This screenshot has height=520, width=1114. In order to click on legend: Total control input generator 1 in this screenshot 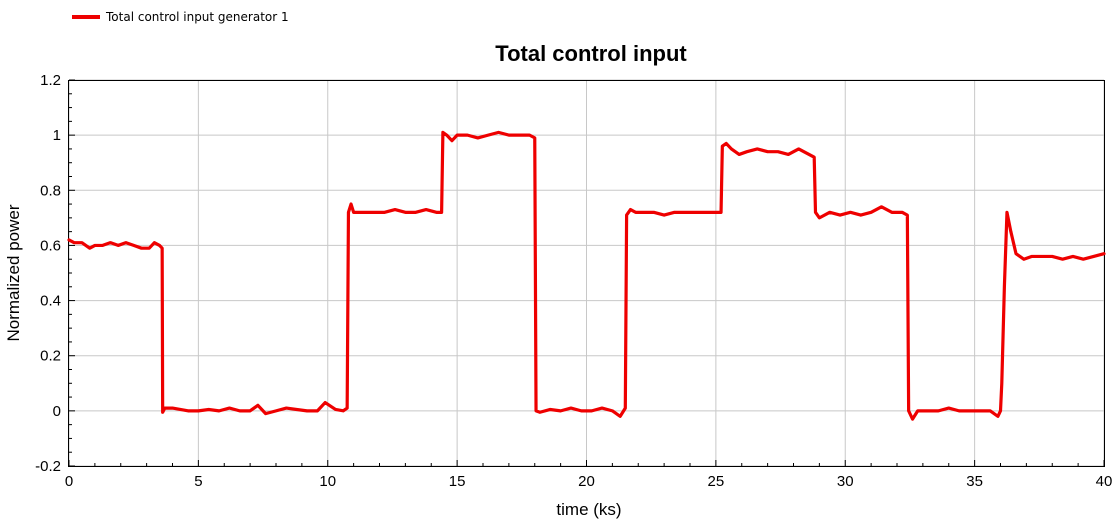, I will do `click(180, 17)`.